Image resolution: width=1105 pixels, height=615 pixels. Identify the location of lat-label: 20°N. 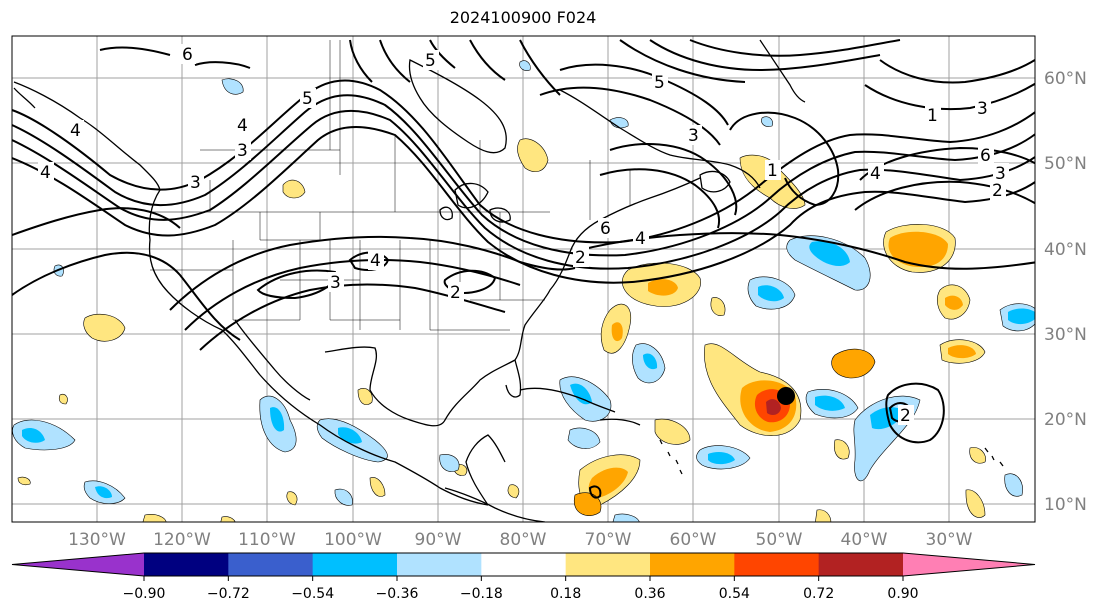
(1065, 420).